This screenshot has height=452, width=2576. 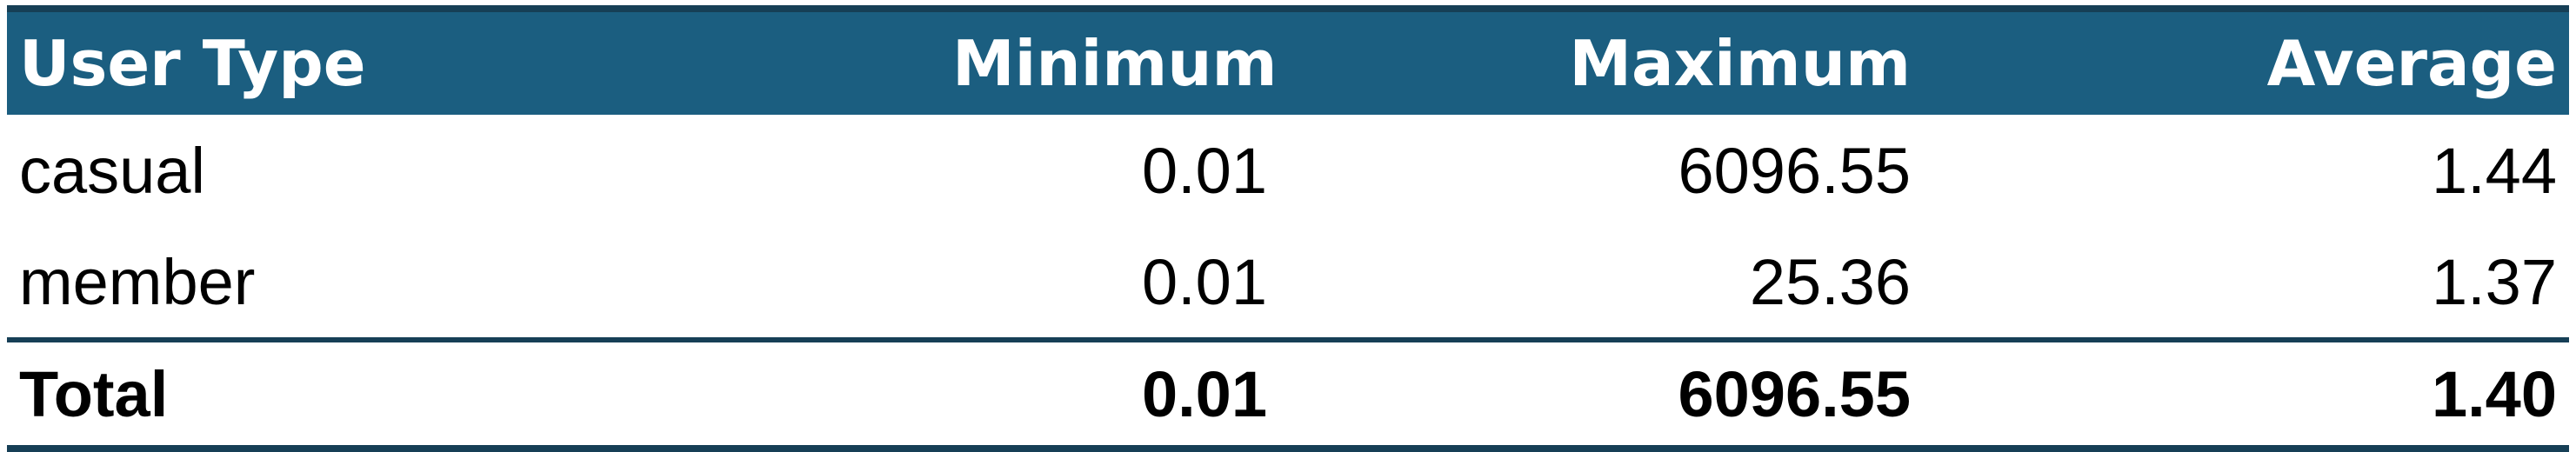 What do you see at coordinates (112, 170) in the screenshot?
I see `cell-user-type: casual` at bounding box center [112, 170].